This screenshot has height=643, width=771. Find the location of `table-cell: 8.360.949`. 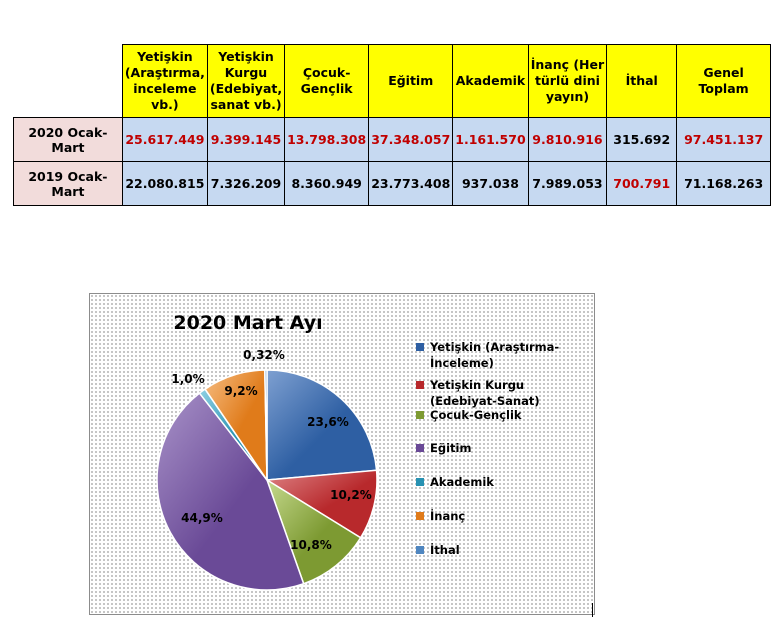

table-cell: 8.360.949 is located at coordinates (327, 183).